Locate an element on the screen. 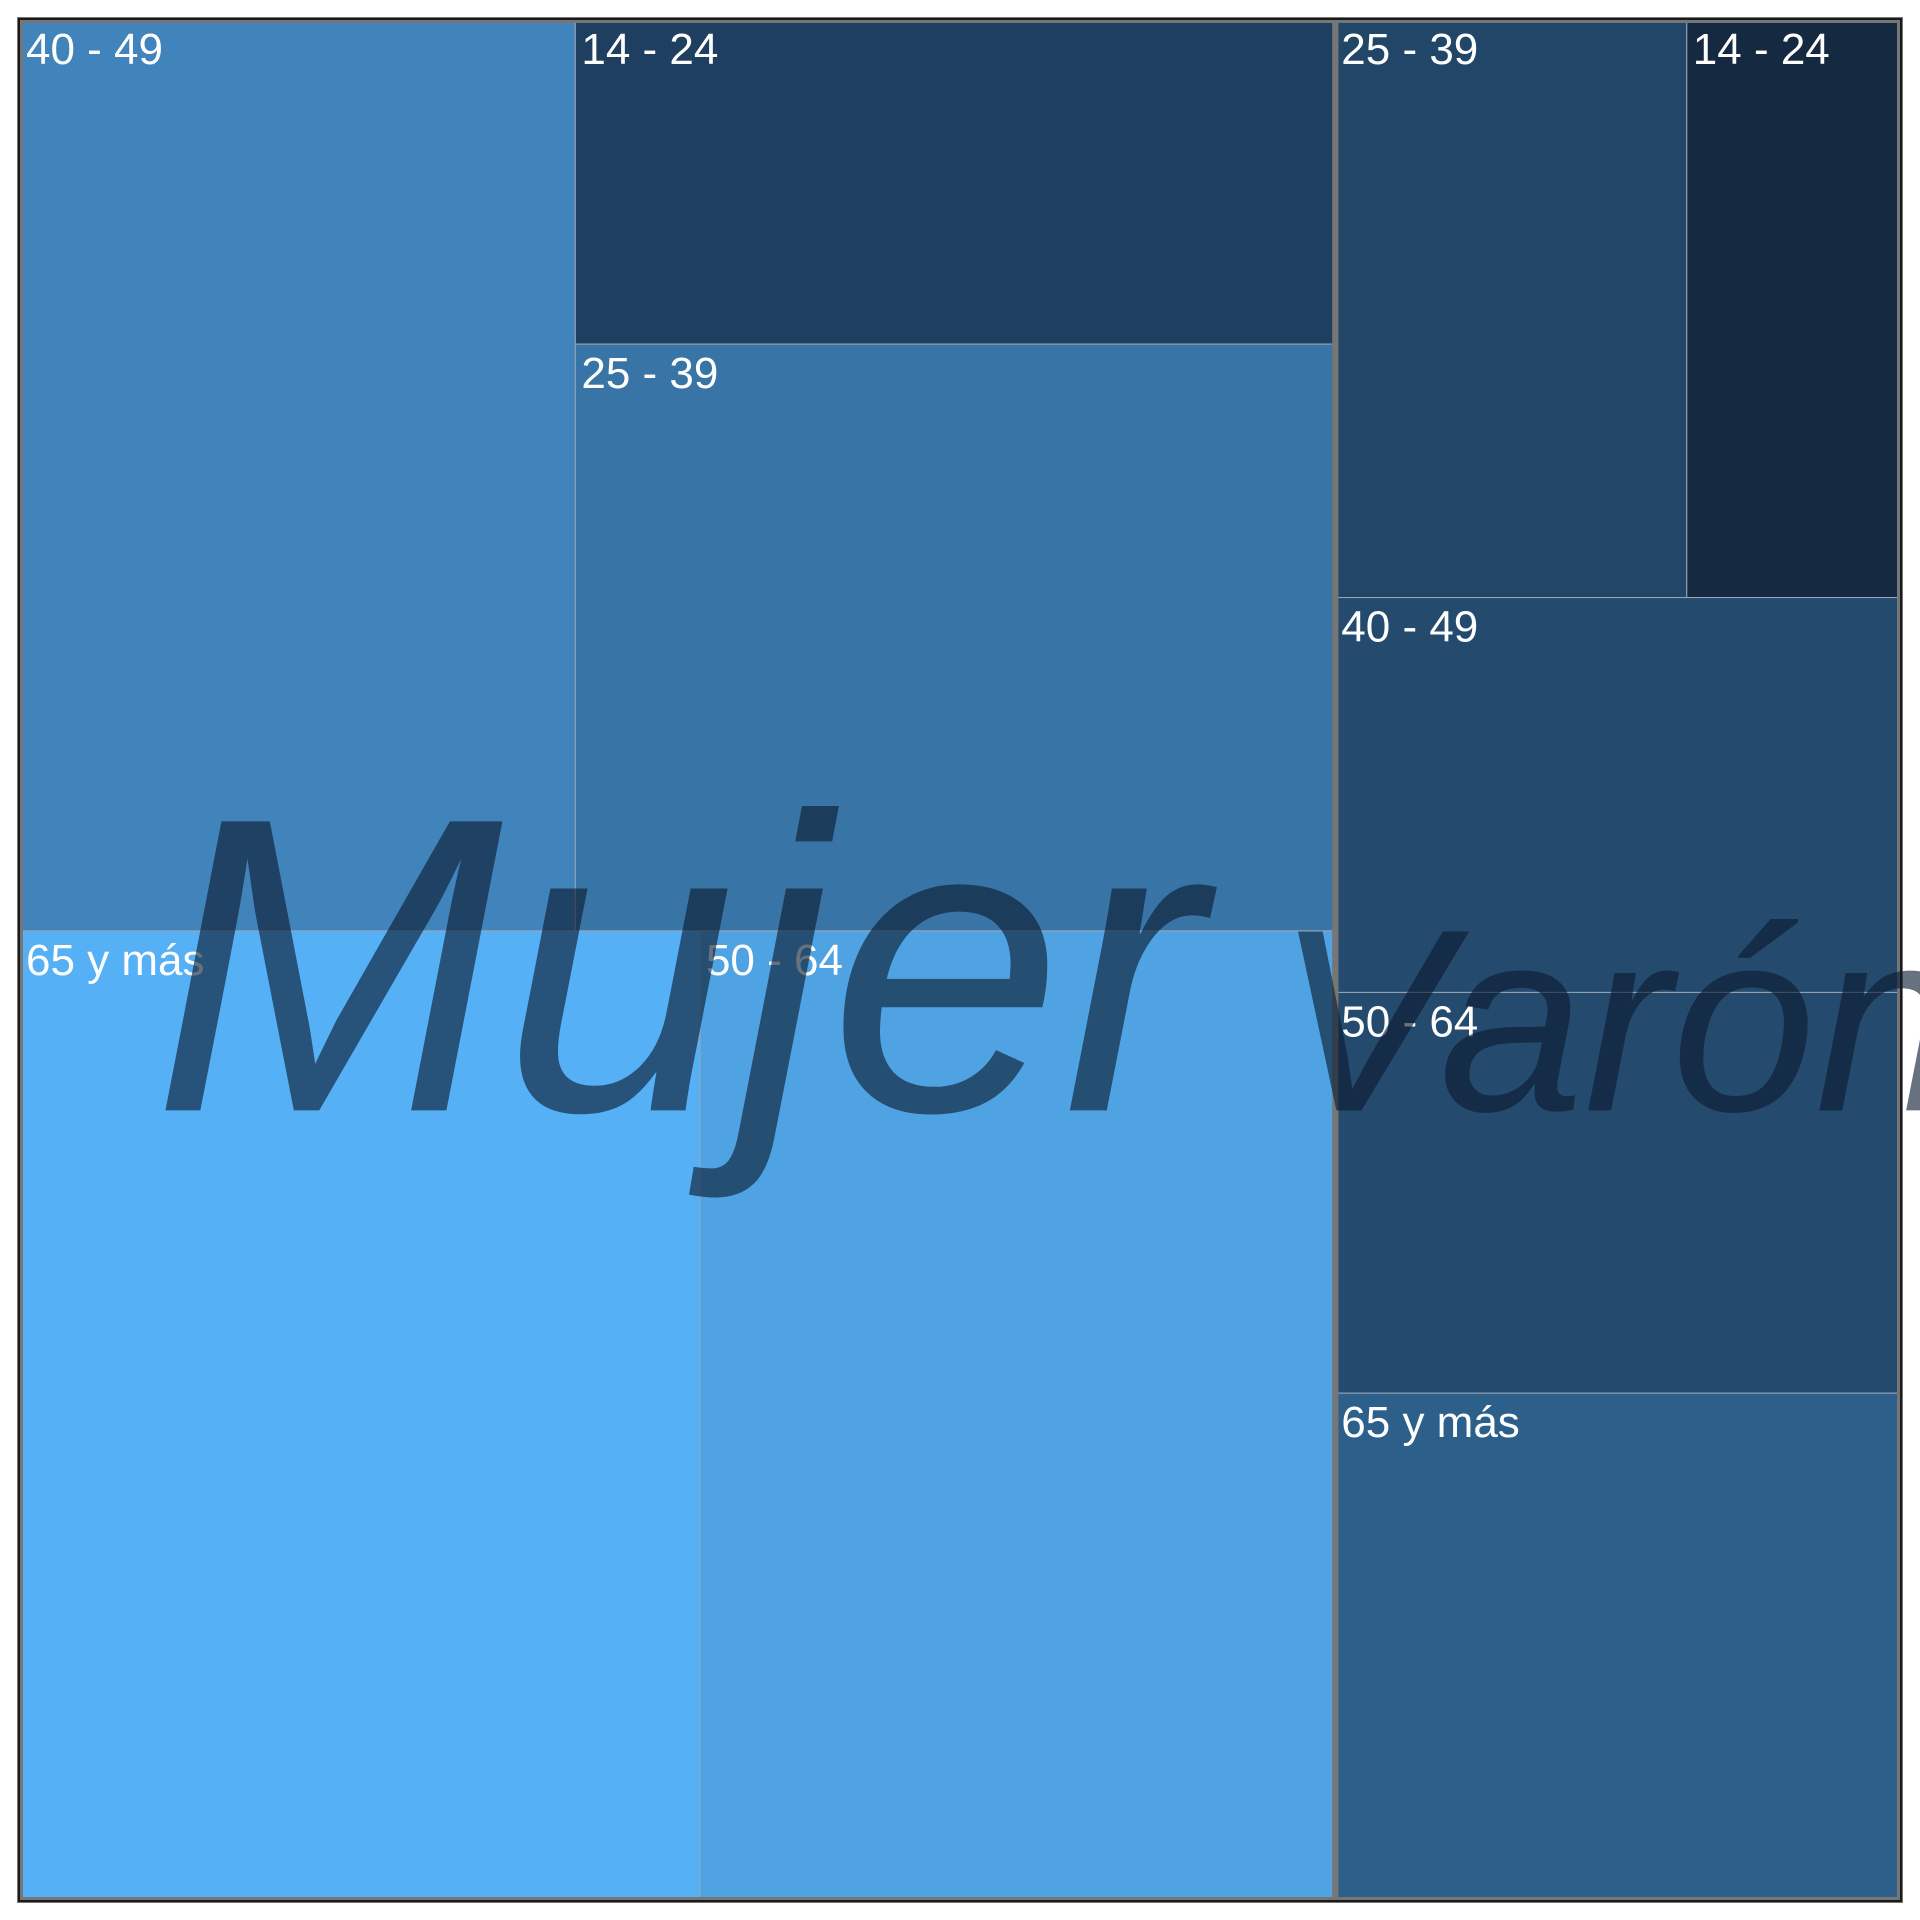 The width and height of the screenshot is (1920, 1920). cell-label-varon-14-24: 14 - 24 is located at coordinates (1761, 49).